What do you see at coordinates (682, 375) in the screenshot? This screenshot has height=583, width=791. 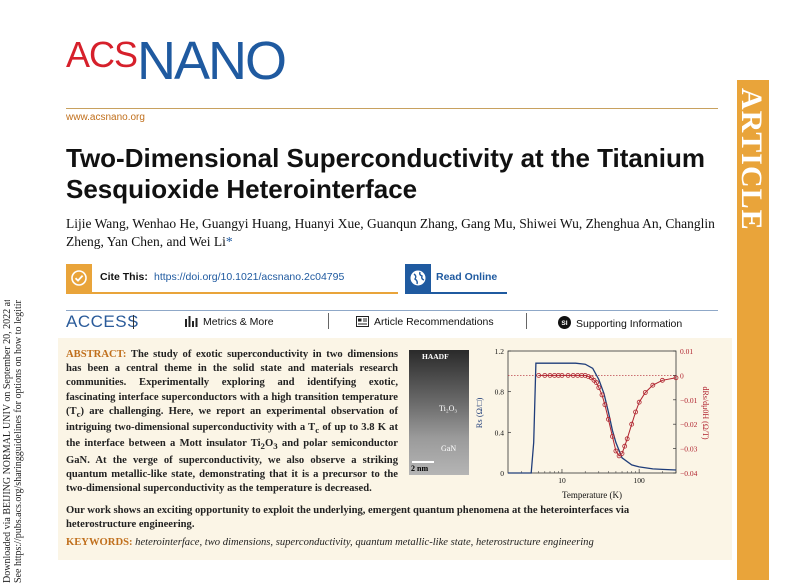 I see `y-tick-label-right: 0` at bounding box center [682, 375].